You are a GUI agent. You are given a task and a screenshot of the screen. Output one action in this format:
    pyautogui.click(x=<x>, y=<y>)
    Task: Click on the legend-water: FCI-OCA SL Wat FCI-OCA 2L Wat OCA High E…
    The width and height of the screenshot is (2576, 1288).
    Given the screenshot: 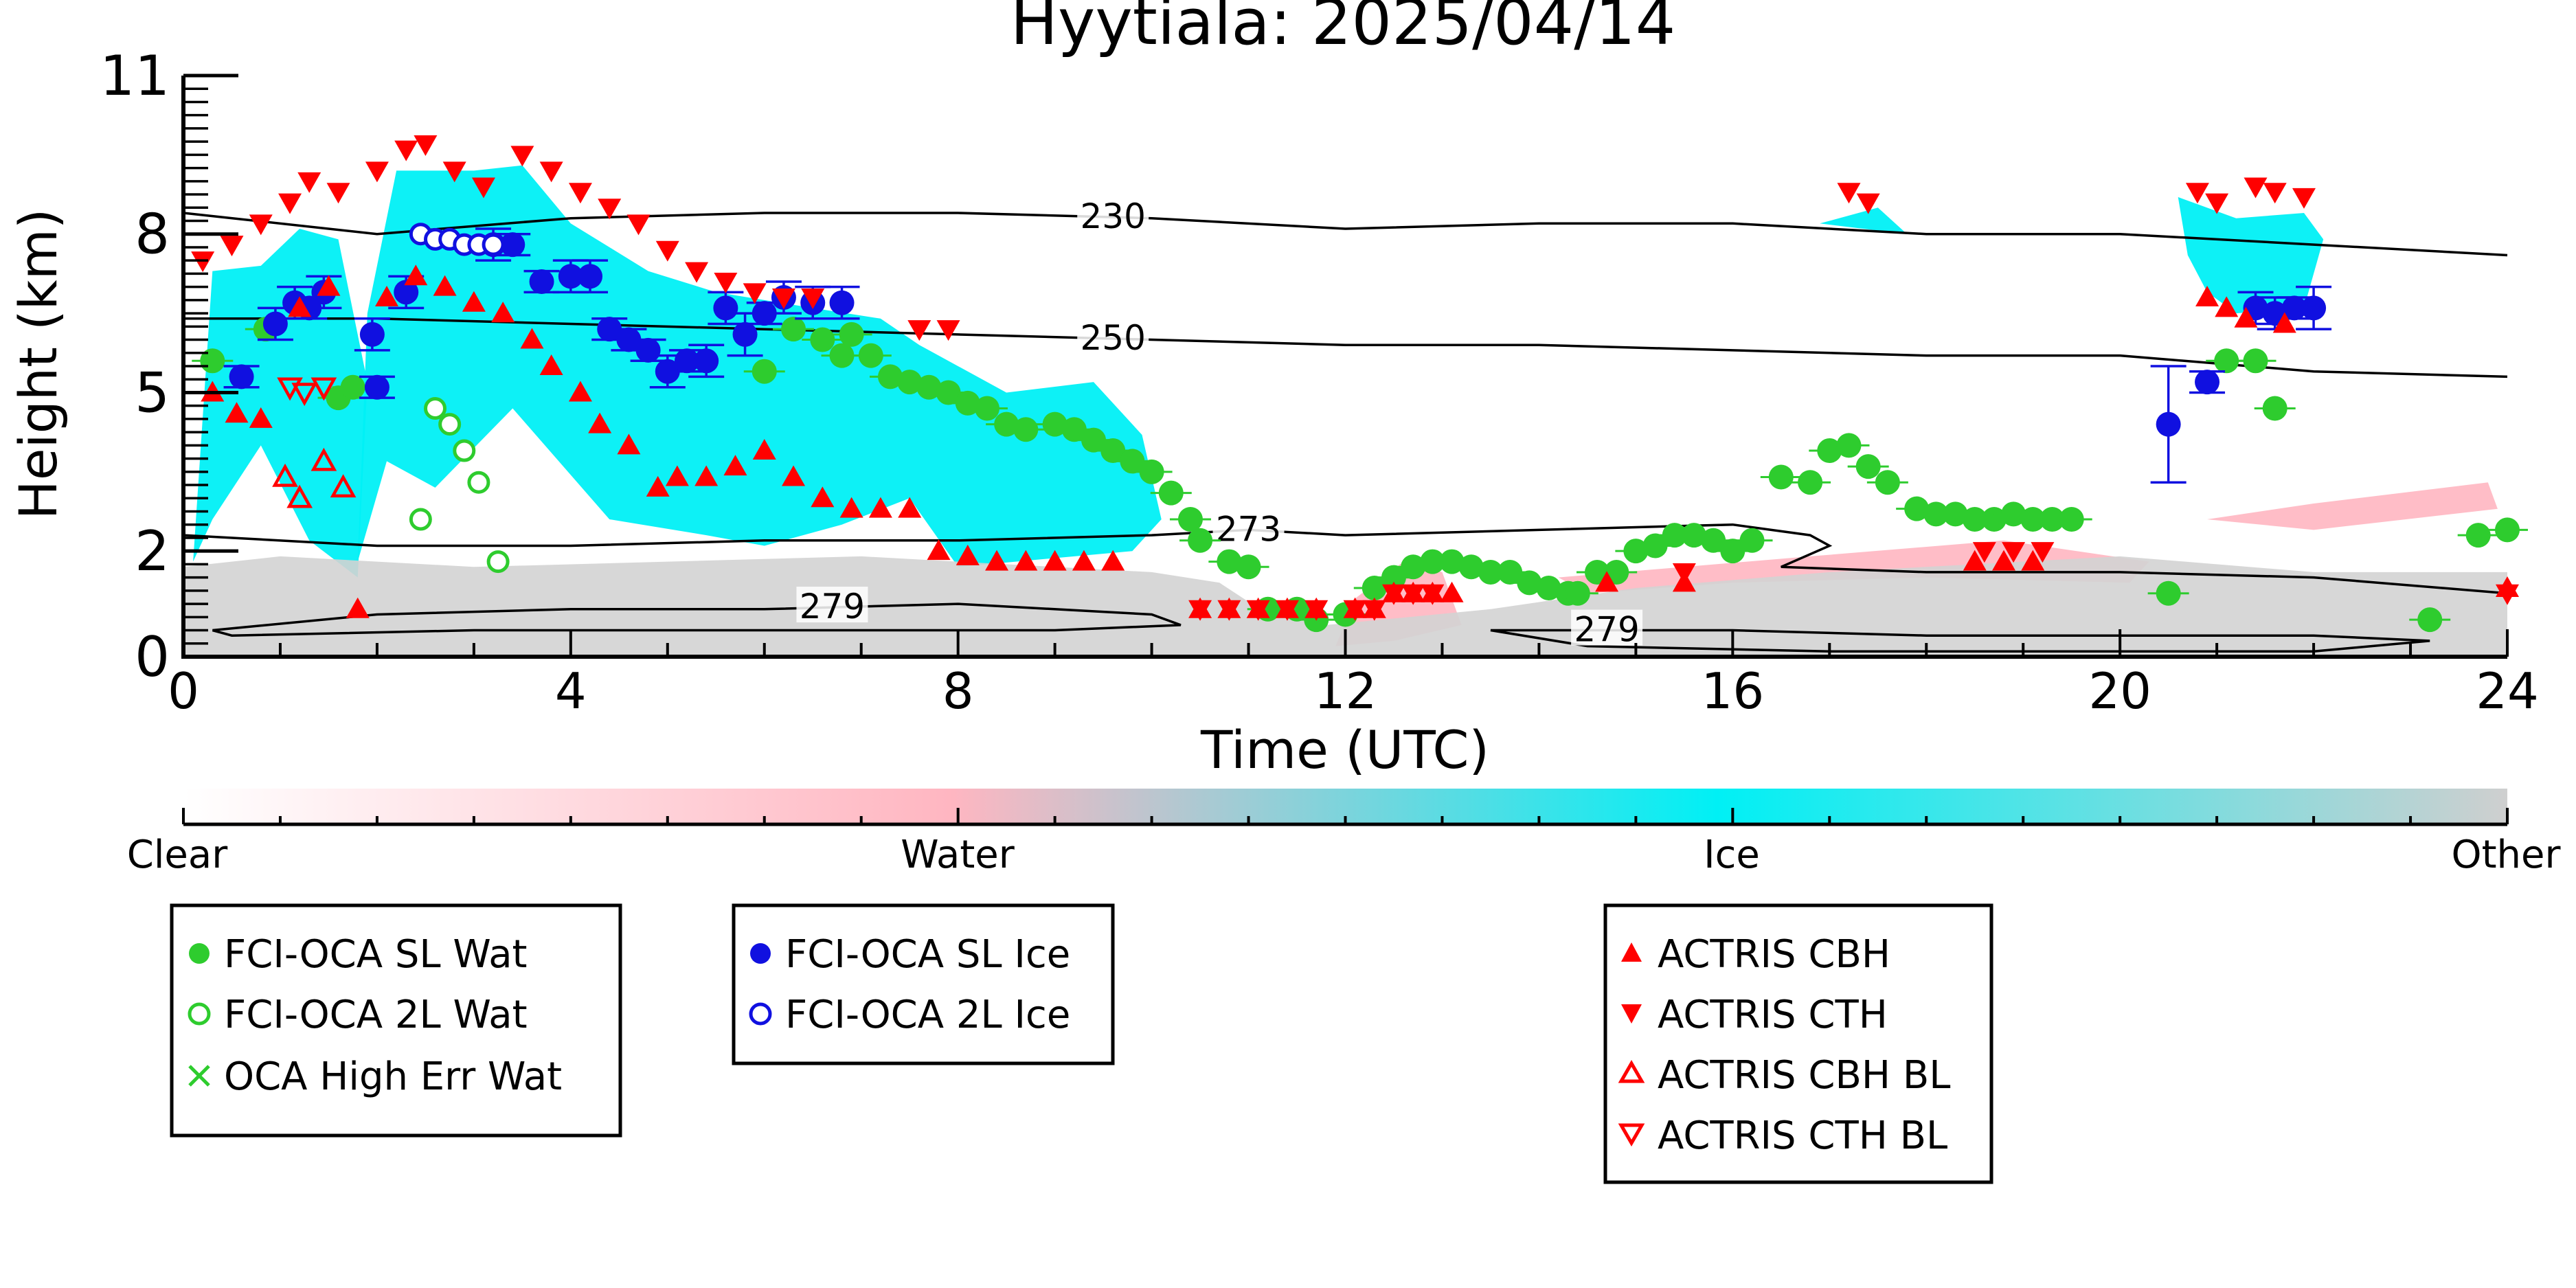 What is the action you would take?
    pyautogui.click(x=396, y=1020)
    